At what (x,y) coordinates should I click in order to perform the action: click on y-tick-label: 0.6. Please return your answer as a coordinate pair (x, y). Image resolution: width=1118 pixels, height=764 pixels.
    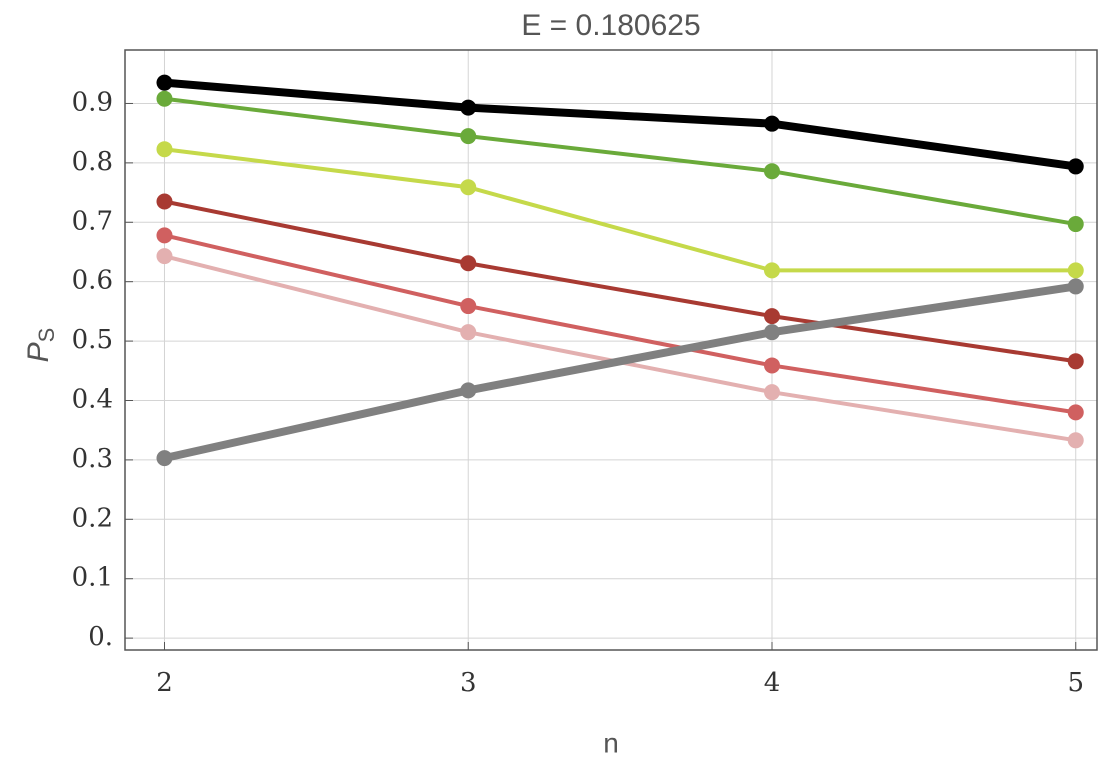
    Looking at the image, I should click on (92, 281).